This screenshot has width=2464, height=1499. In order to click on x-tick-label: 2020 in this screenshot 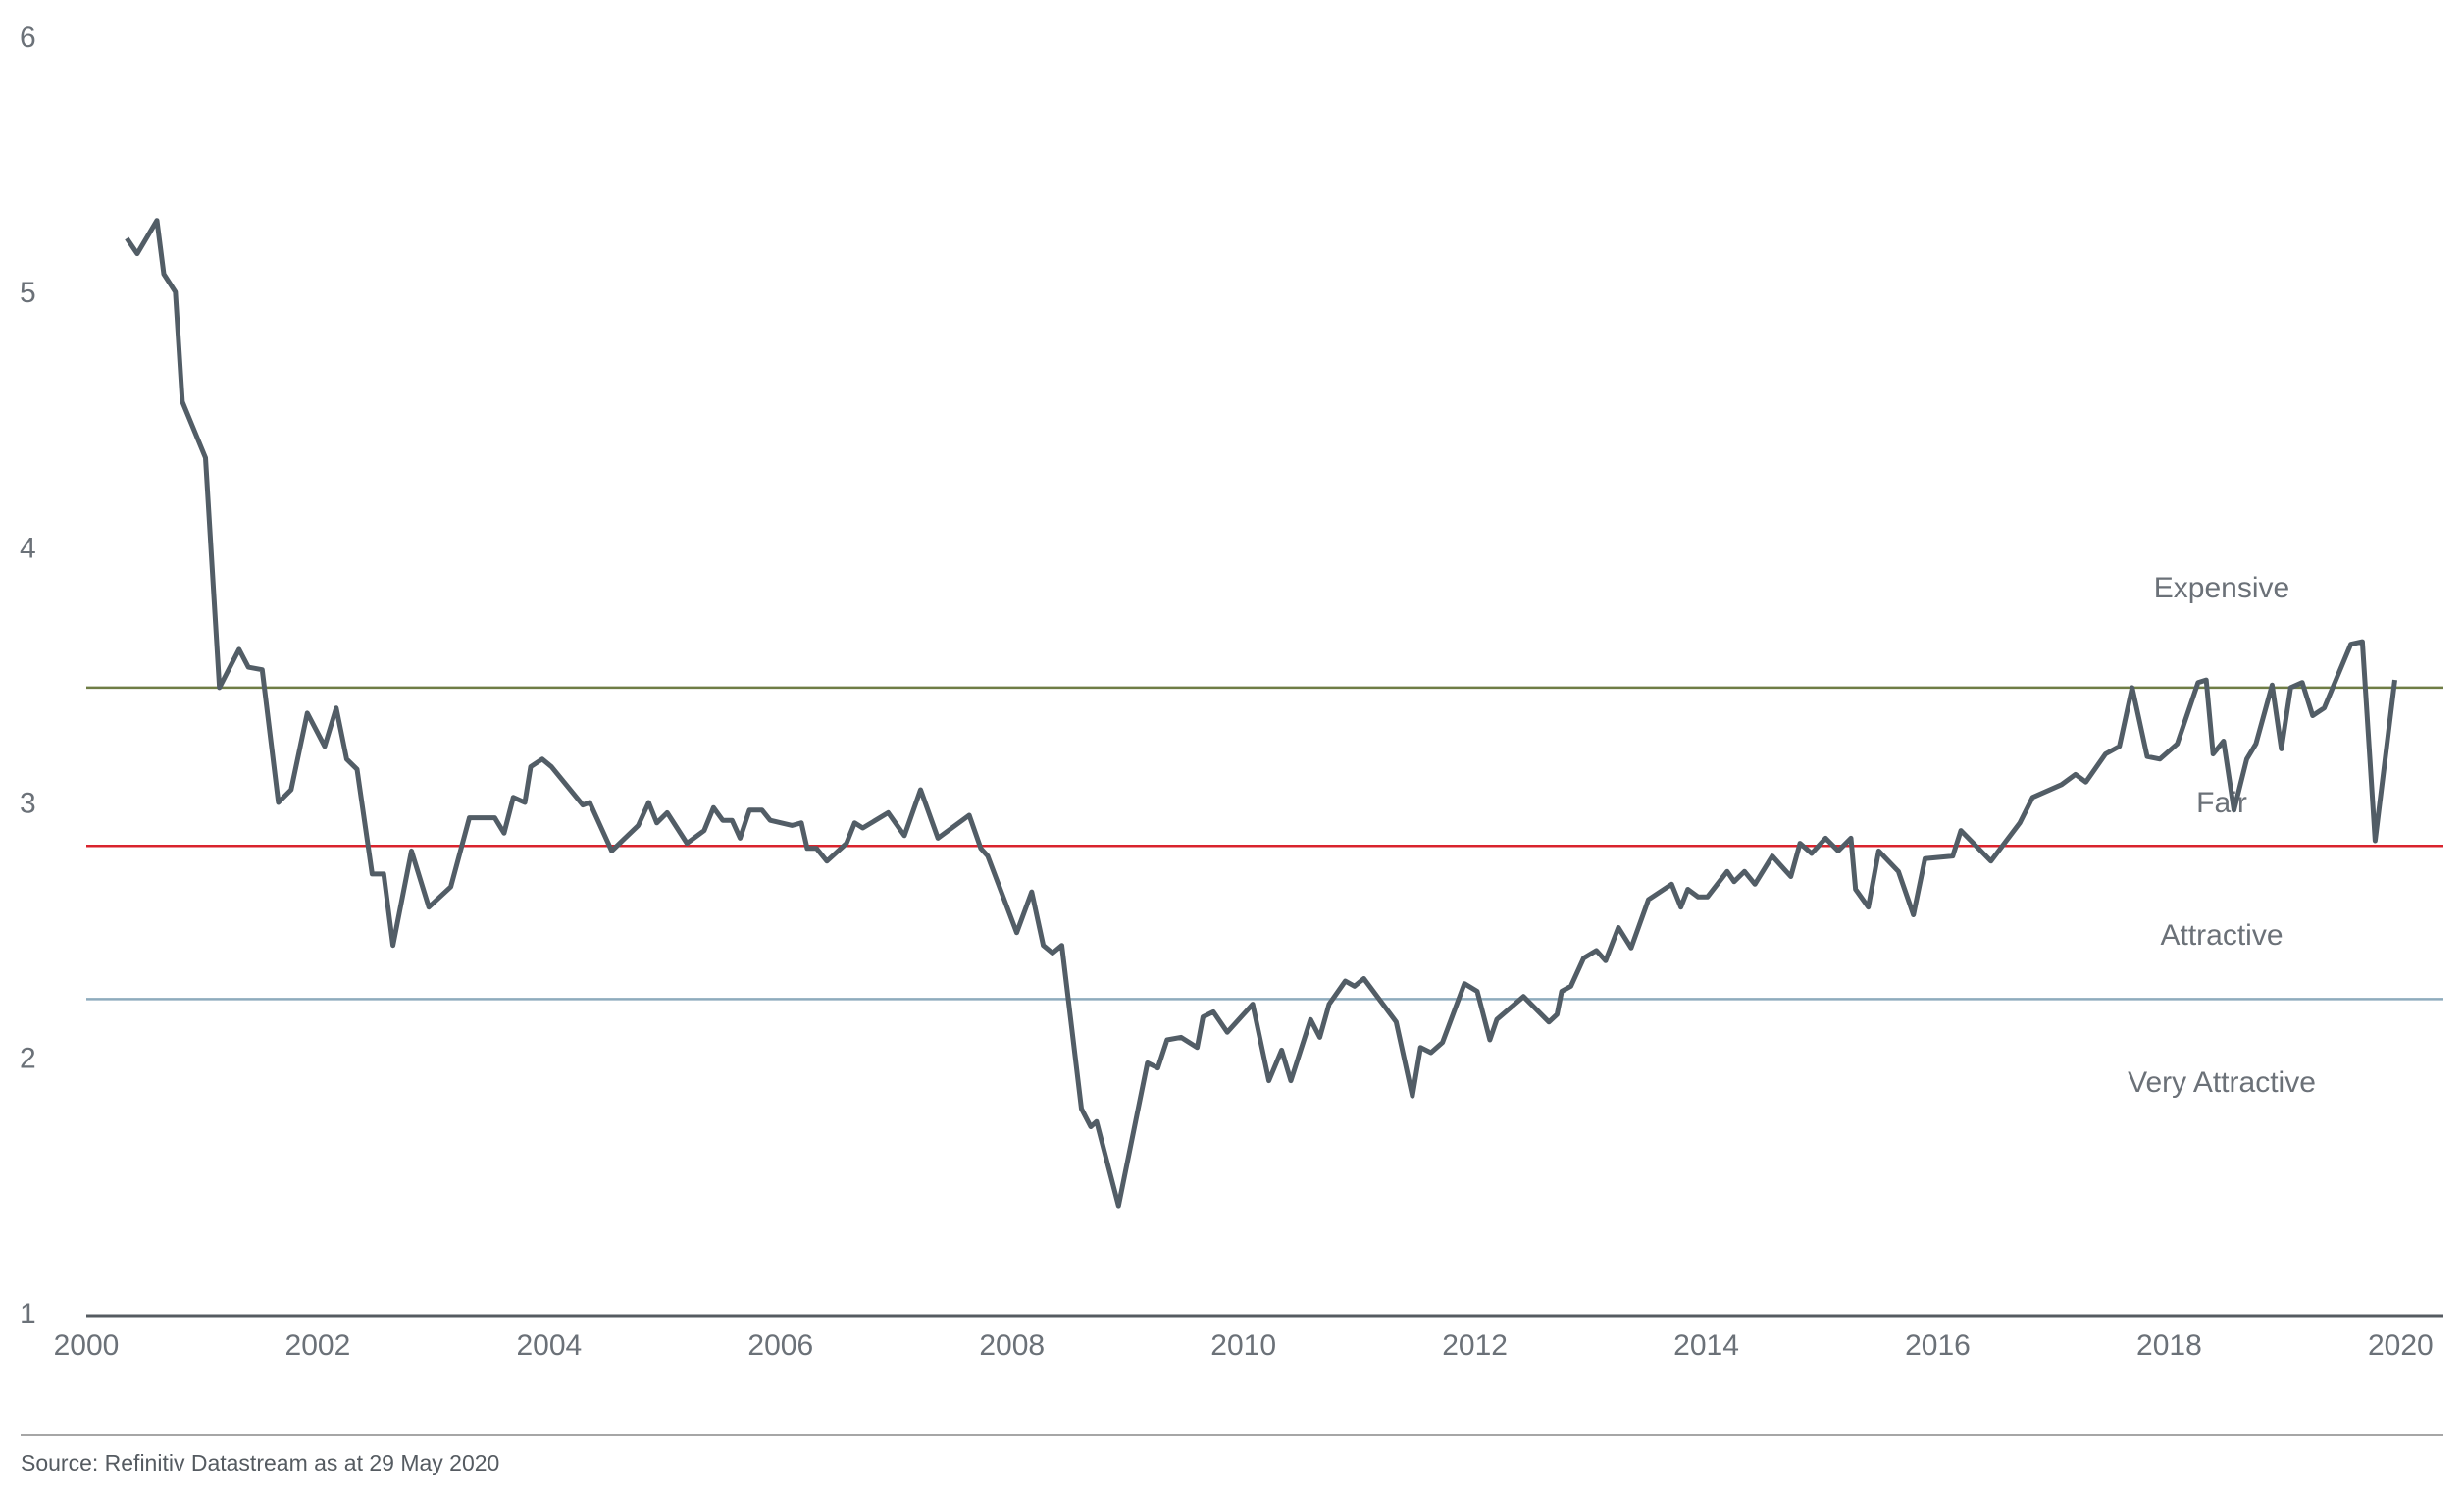, I will do `click(2401, 1345)`.